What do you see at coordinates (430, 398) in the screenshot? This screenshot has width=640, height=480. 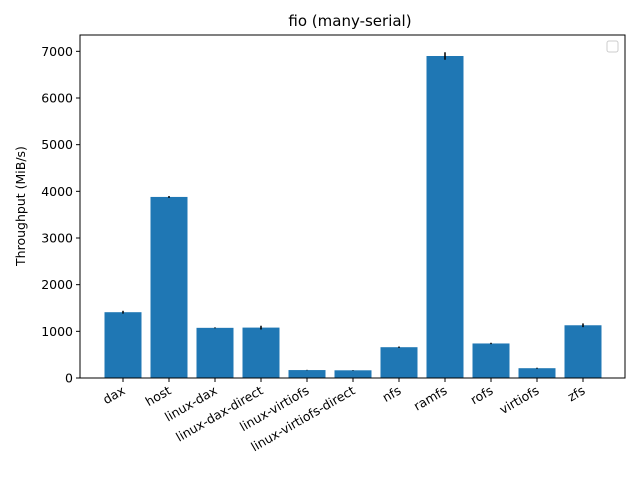 I see `x-tick-label-ramfs: ramfs` at bounding box center [430, 398].